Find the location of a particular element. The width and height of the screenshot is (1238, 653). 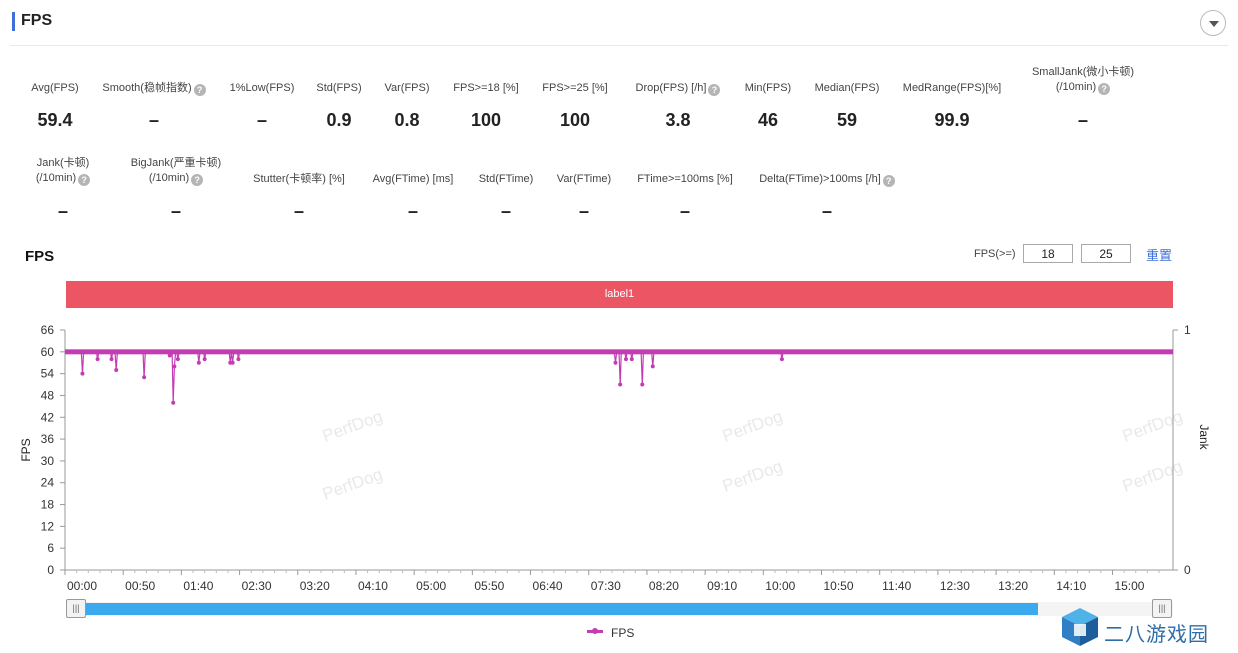

y-tick-label: 48 is located at coordinates (48, 395).